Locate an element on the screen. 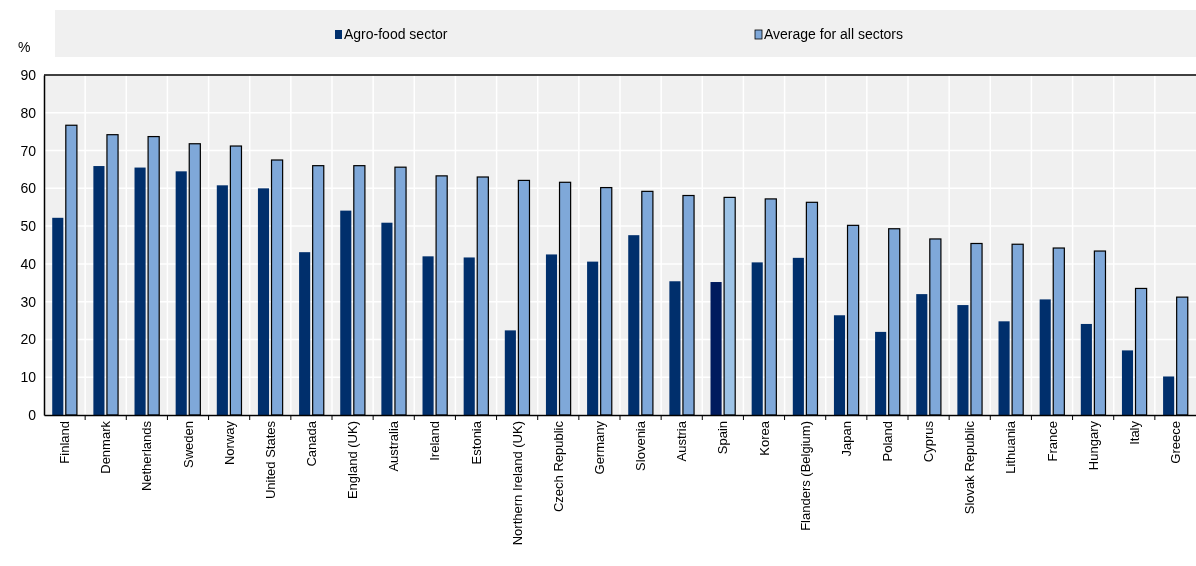 The image size is (1196, 566). x-tick-label: Poland is located at coordinates (887, 441).